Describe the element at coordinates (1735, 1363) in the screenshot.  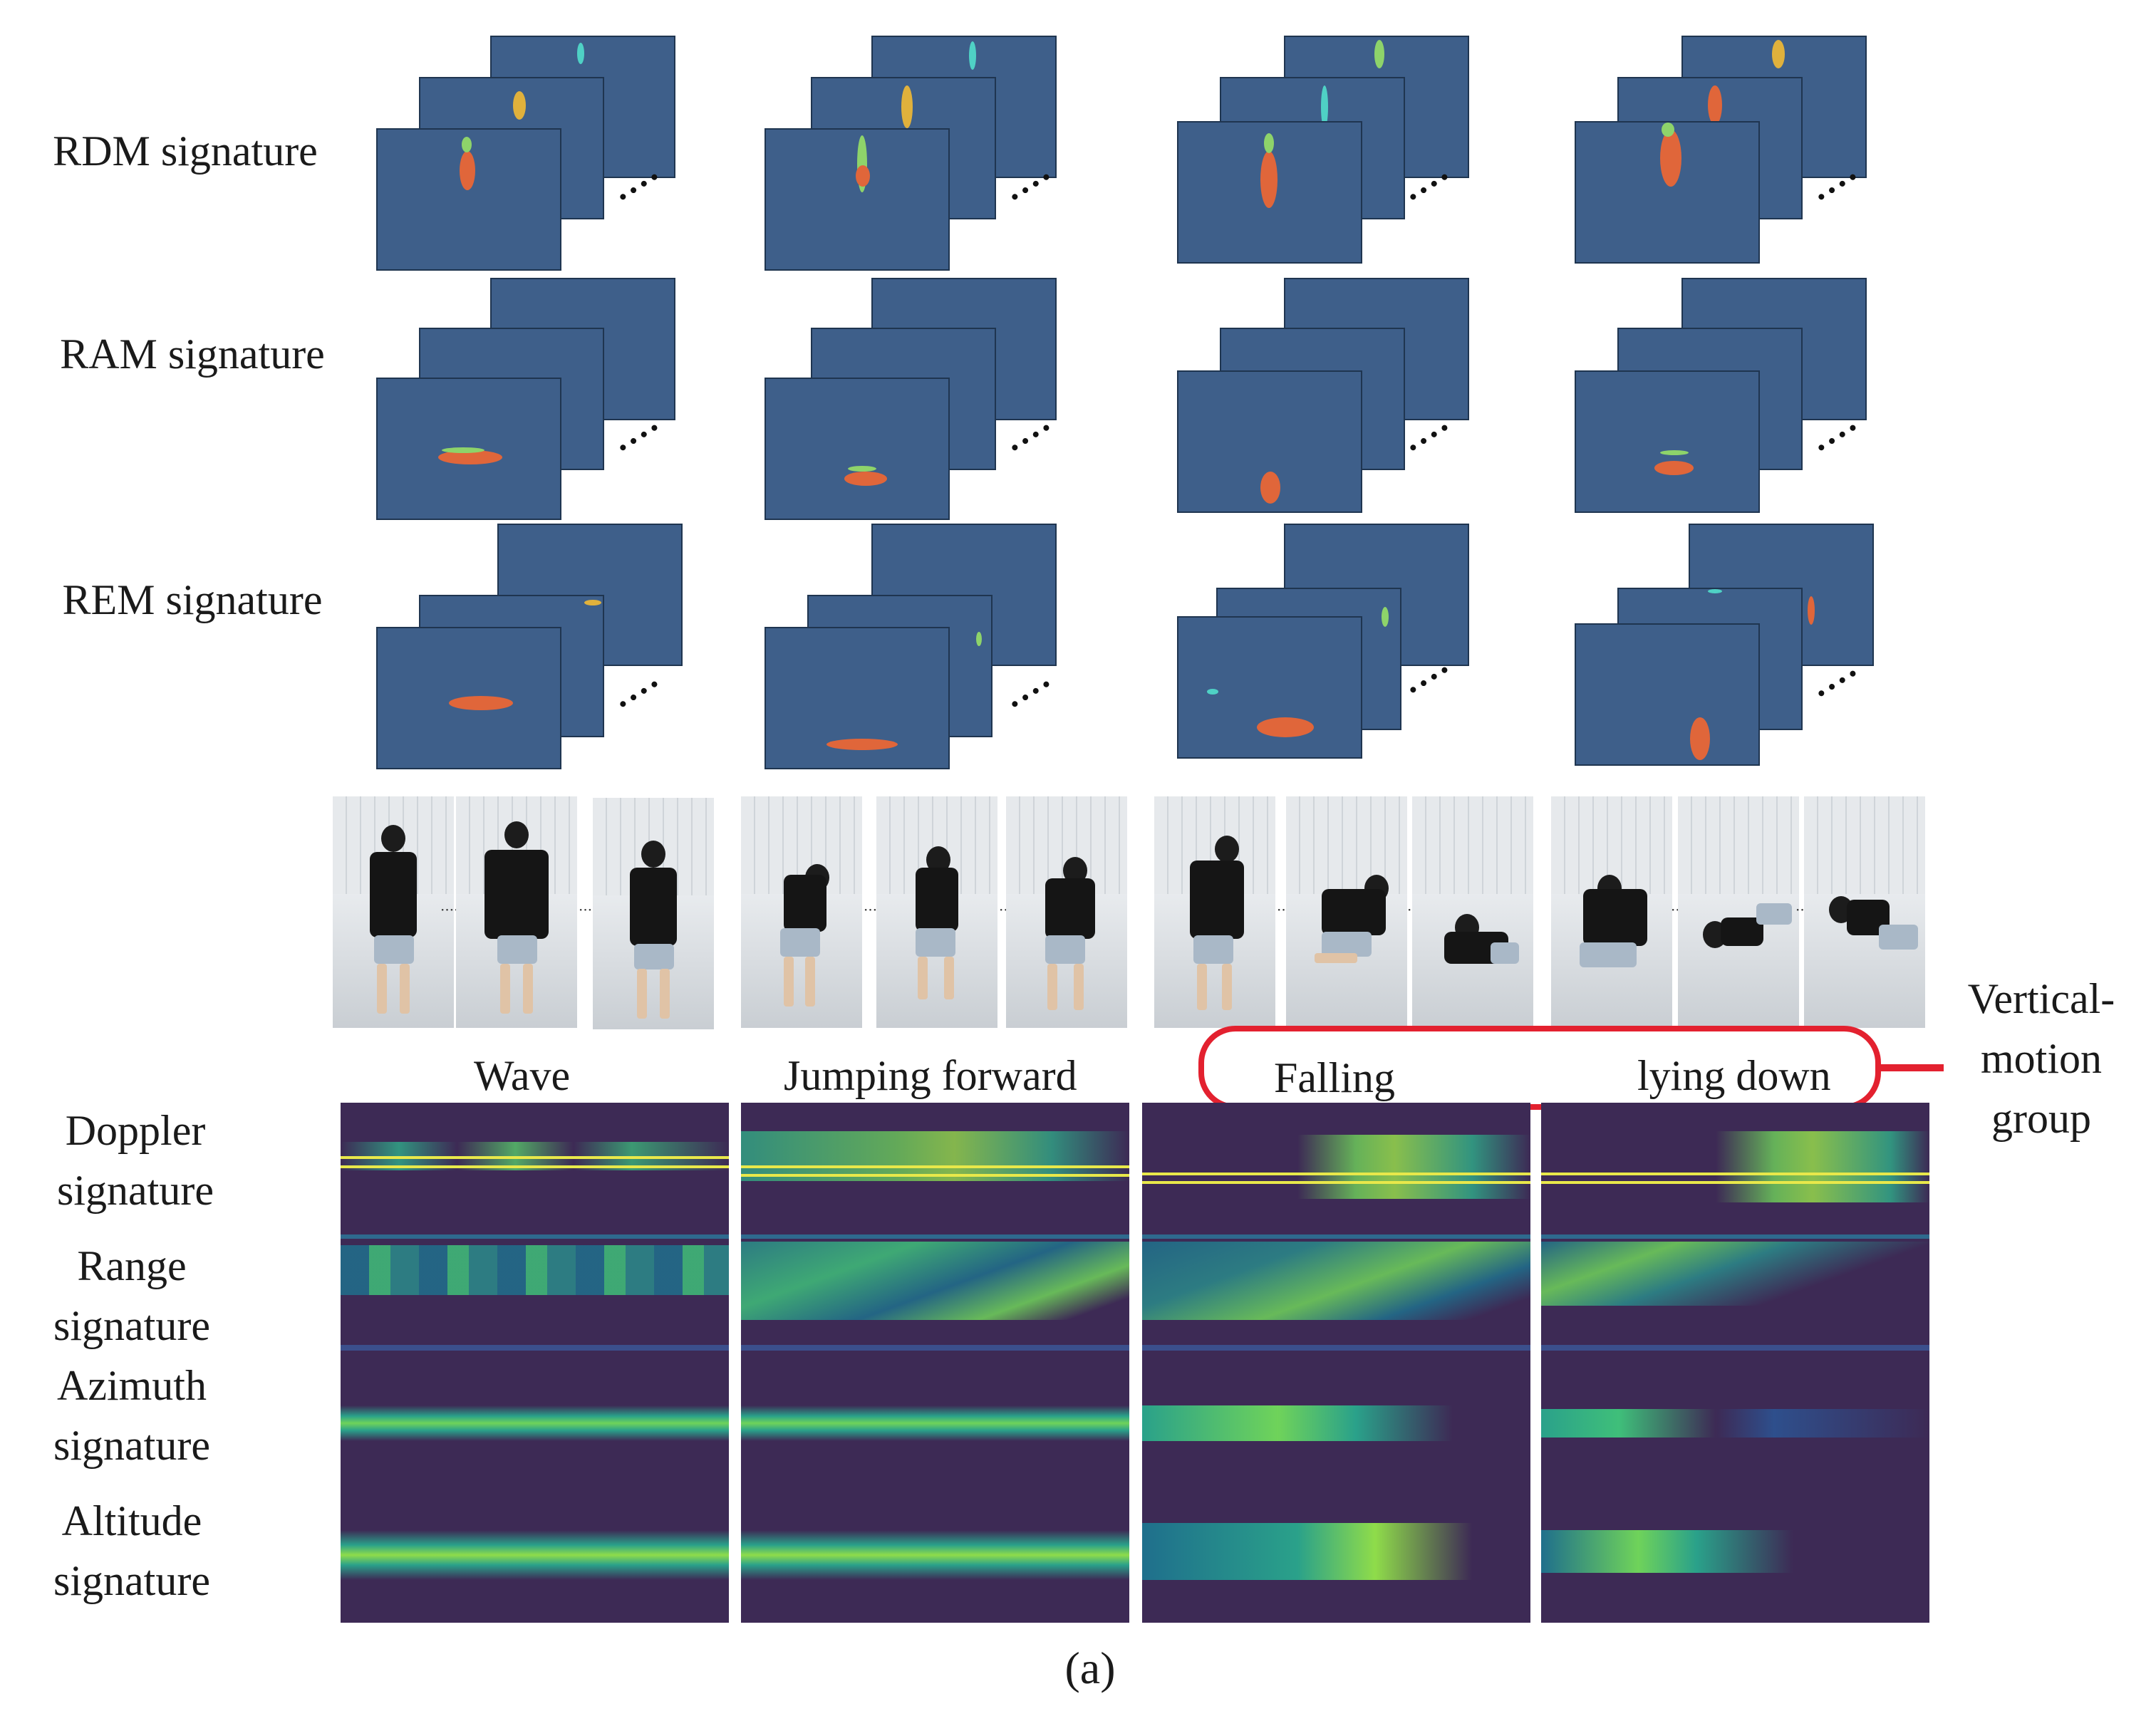
I see `spectrogram-lying` at that location.